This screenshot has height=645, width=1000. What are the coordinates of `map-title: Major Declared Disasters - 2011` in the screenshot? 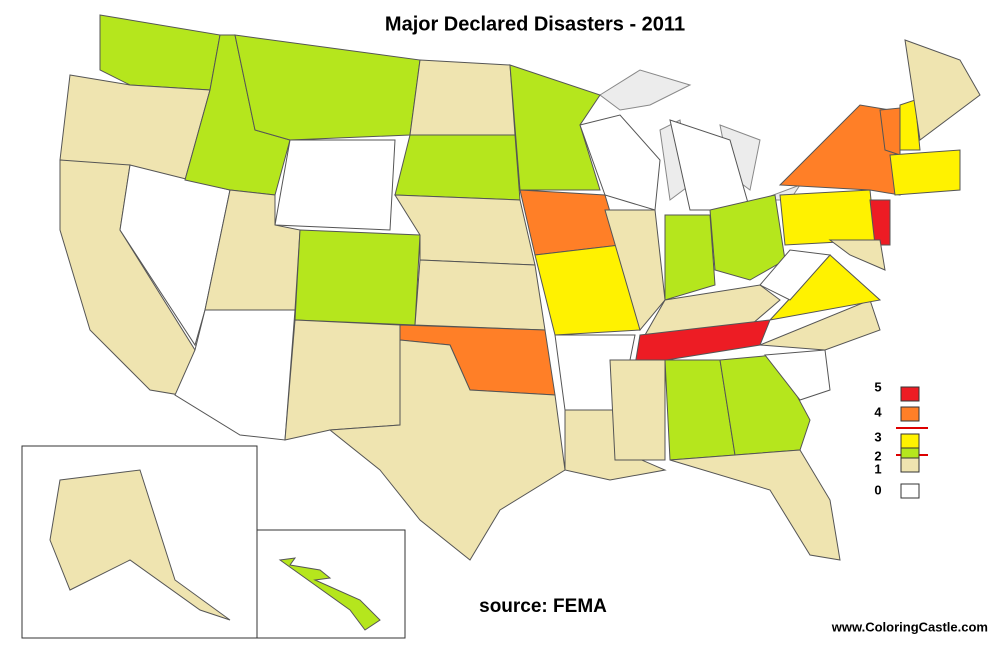 It's located at (535, 24).